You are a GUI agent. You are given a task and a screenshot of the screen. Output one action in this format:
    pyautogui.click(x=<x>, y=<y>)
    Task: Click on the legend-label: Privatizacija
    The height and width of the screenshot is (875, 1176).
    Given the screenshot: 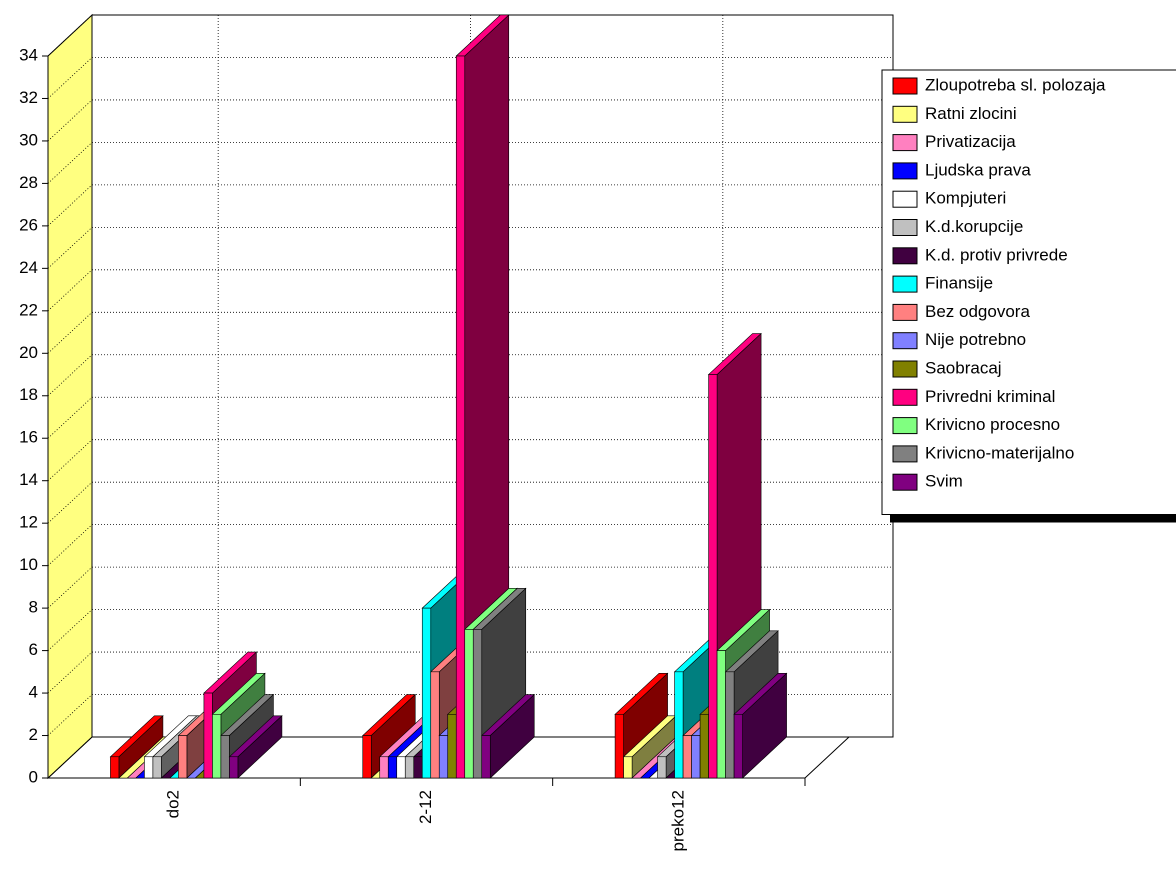 What is the action you would take?
    pyautogui.click(x=970, y=141)
    